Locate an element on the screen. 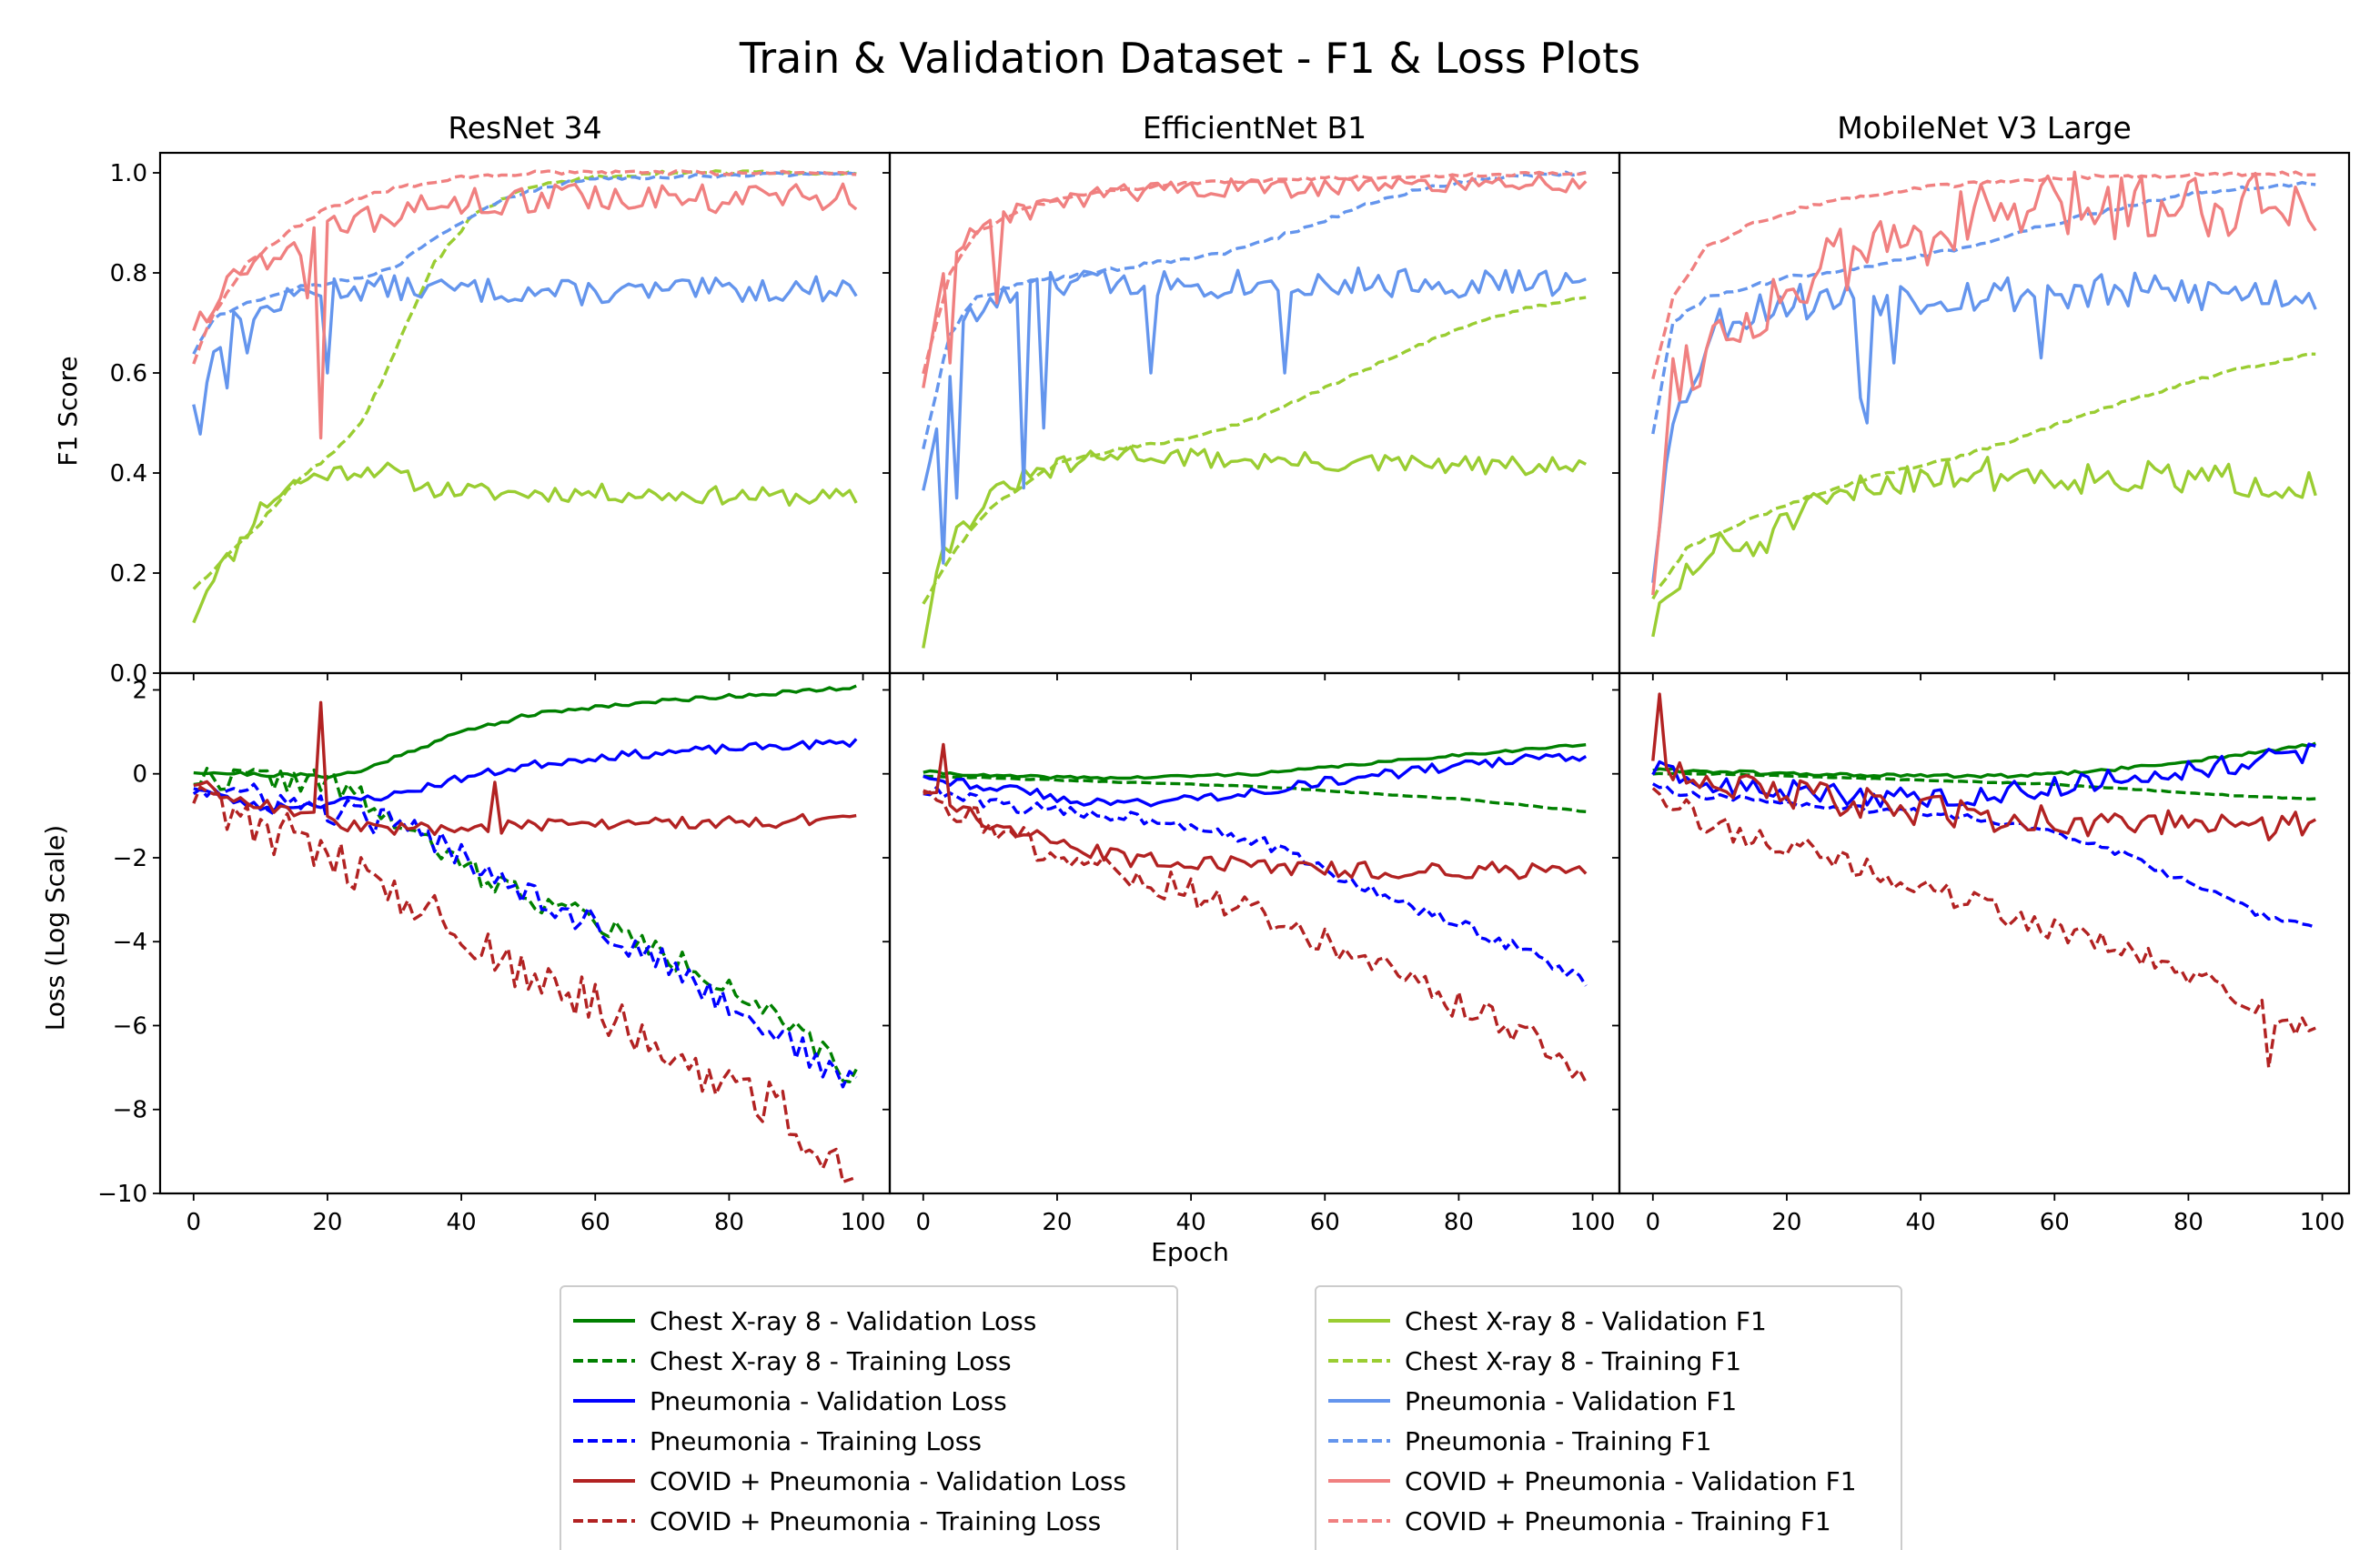 The width and height of the screenshot is (2380, 1550). y-tick-label: 0.2 is located at coordinates (128, 574).